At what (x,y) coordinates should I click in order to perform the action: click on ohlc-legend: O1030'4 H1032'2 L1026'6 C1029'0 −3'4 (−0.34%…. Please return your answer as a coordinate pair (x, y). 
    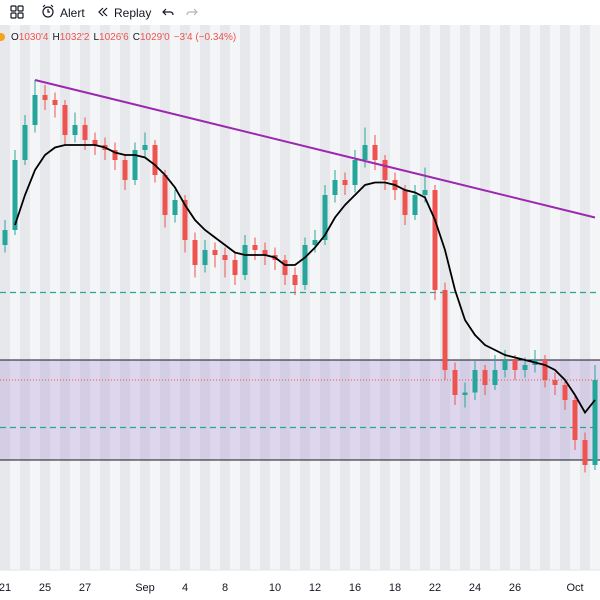
    Looking at the image, I should click on (120, 37).